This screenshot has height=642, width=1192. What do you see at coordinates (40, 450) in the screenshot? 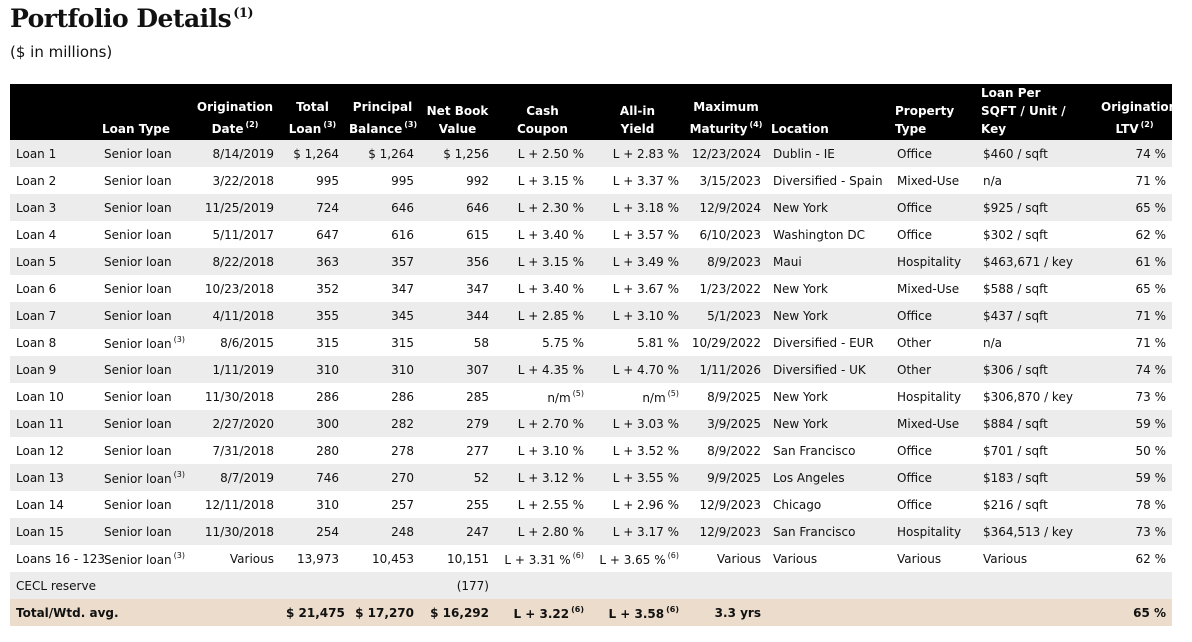
I see `cell-text: Loan 12` at bounding box center [40, 450].